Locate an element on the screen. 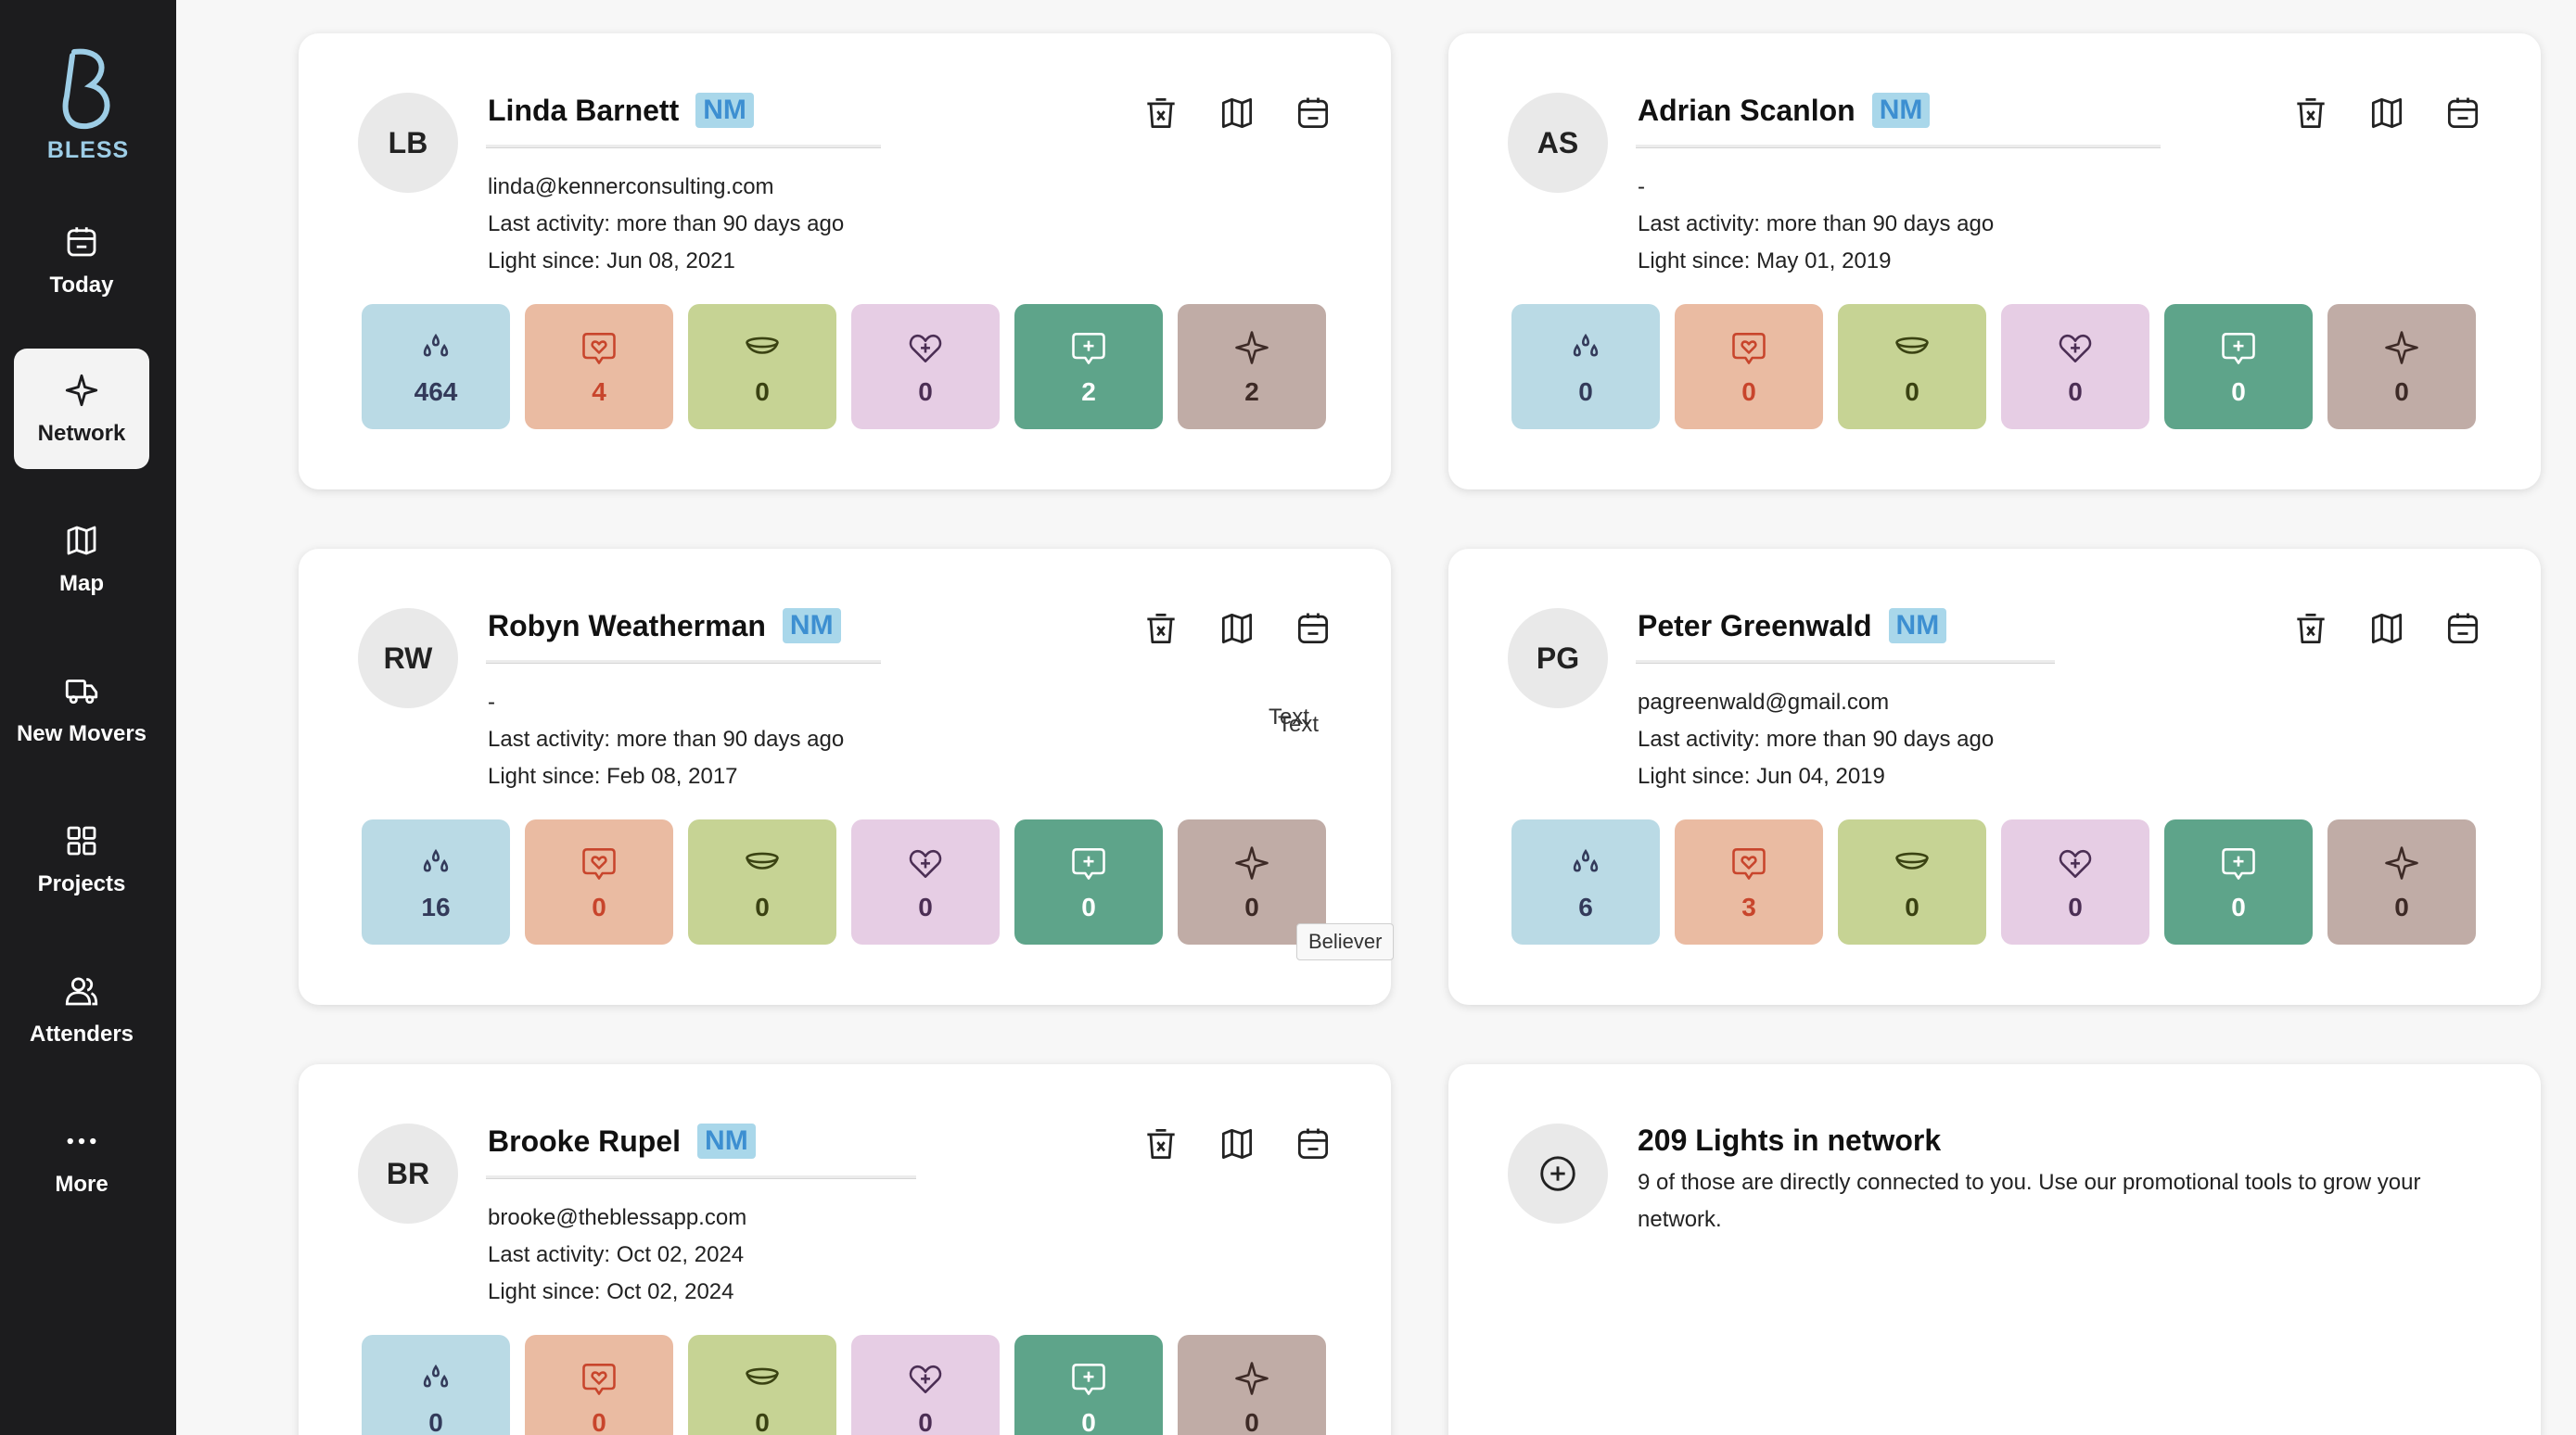  avatar: LB is located at coordinates (408, 143).